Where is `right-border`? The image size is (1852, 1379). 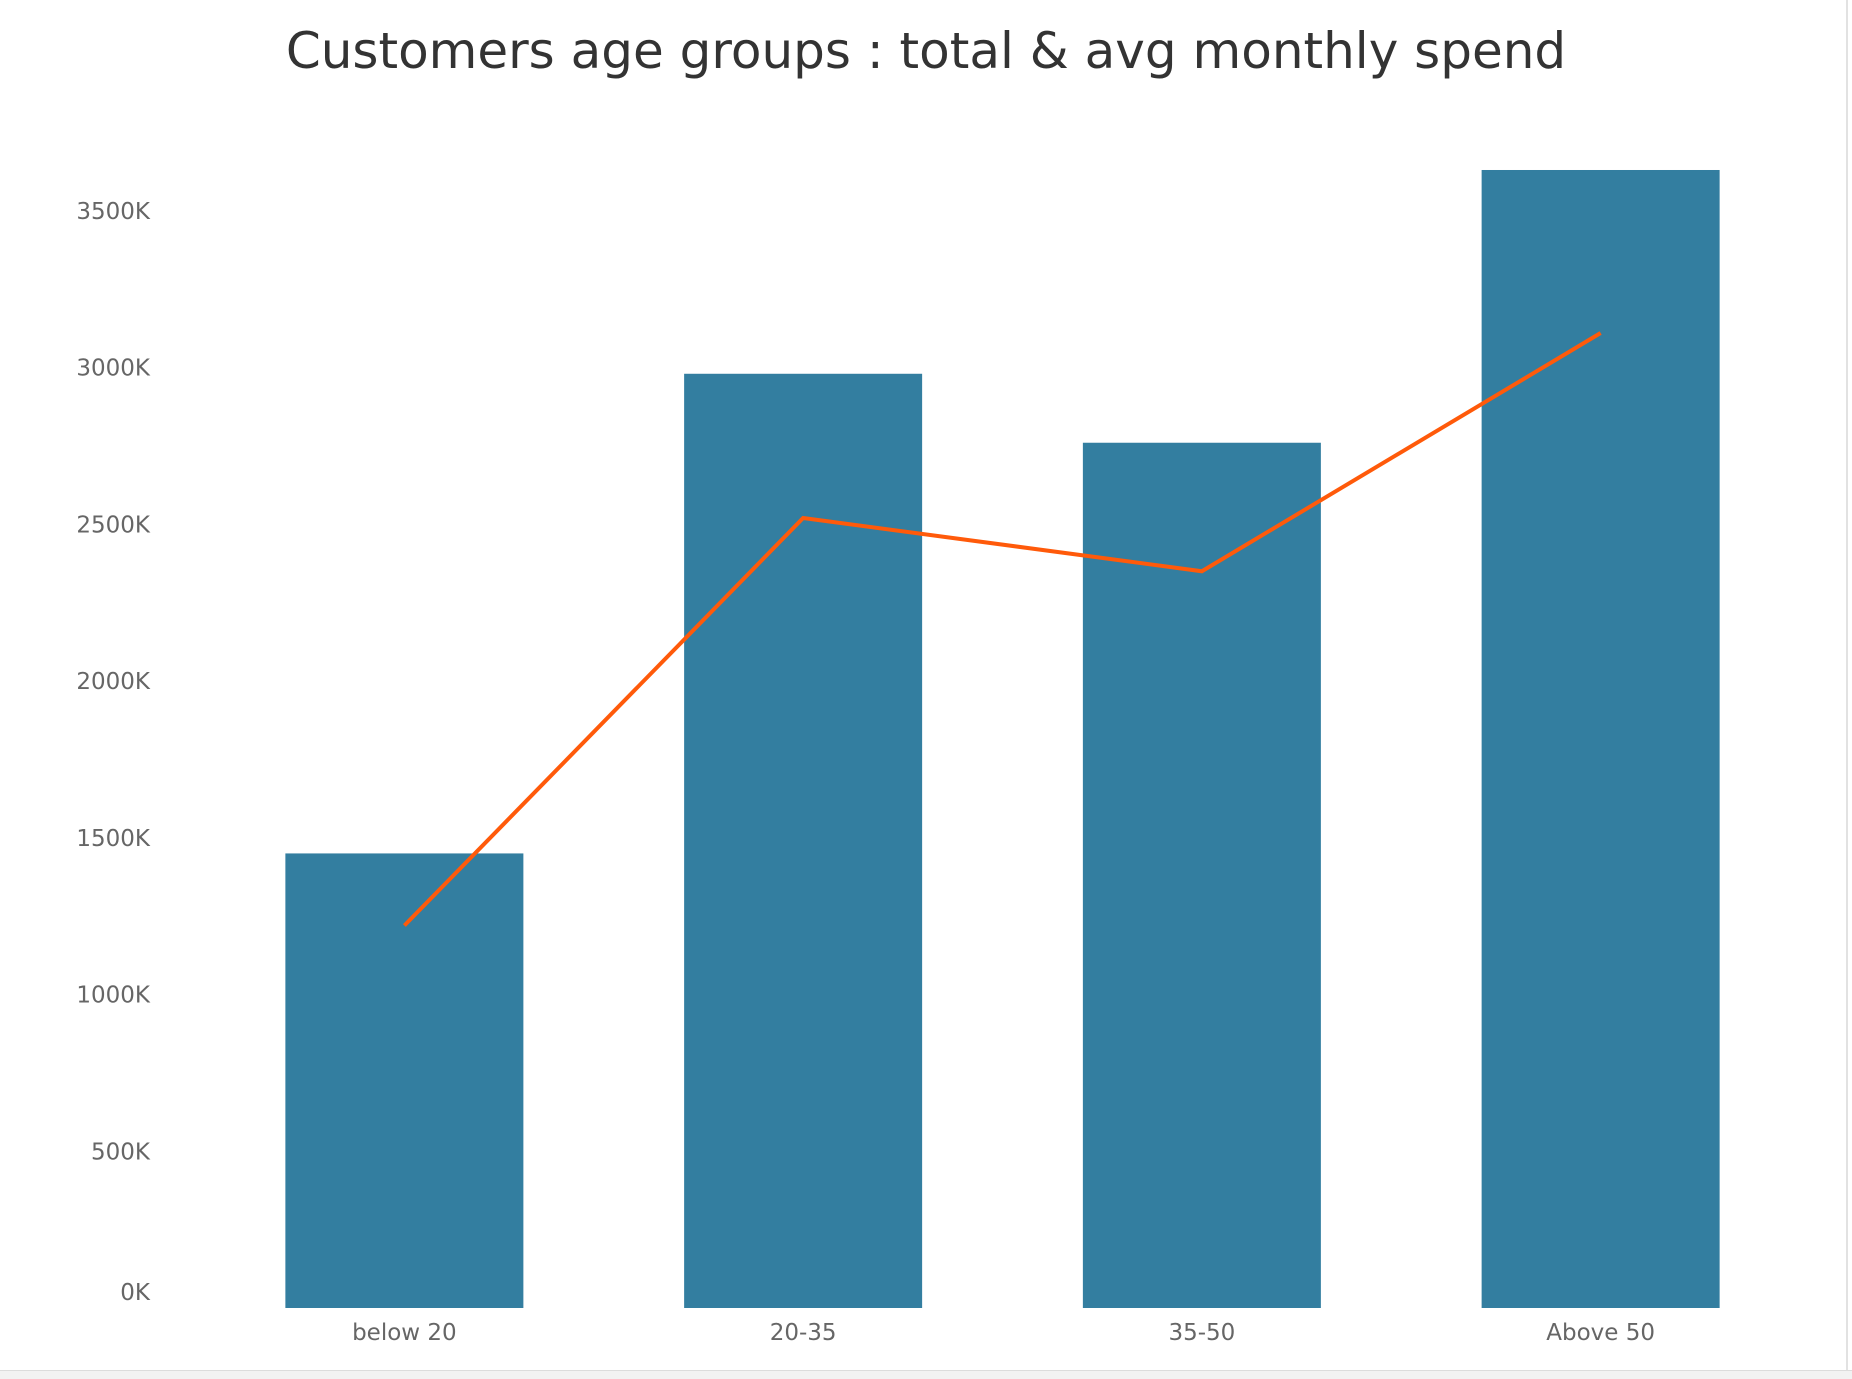
right-border is located at coordinates (1847, 686).